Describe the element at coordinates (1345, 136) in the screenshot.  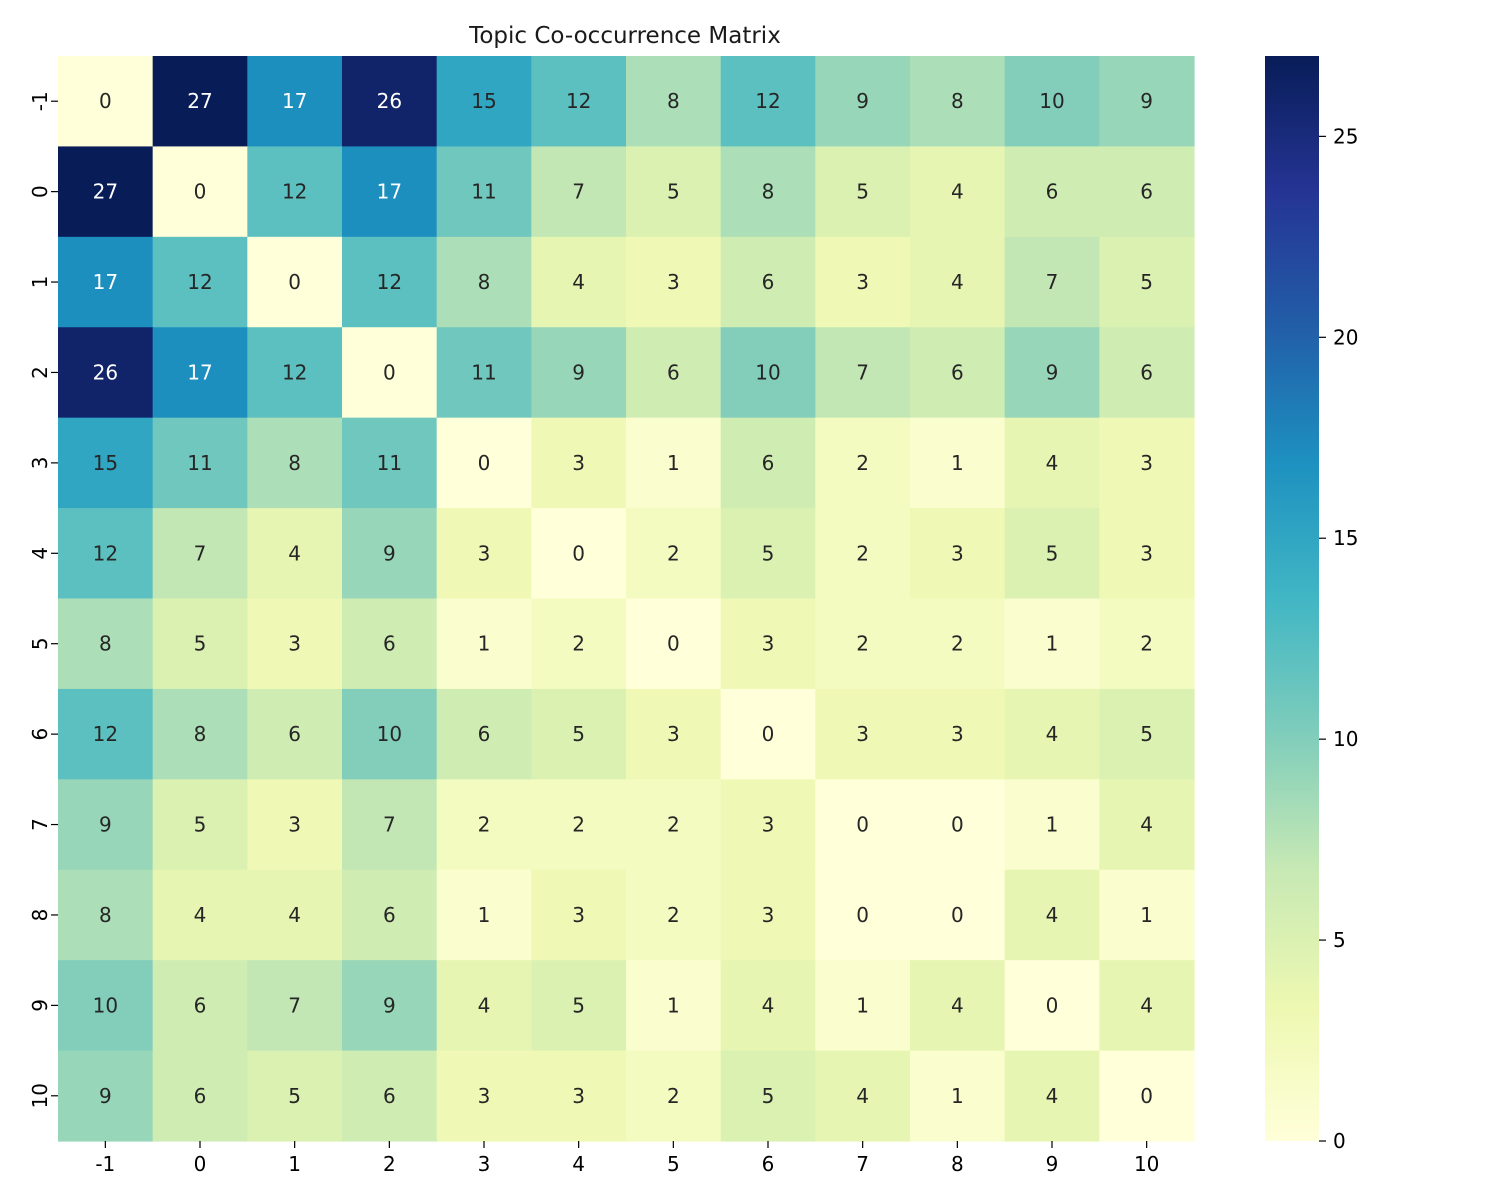
I see `colorbar-tick-label: 25` at that location.